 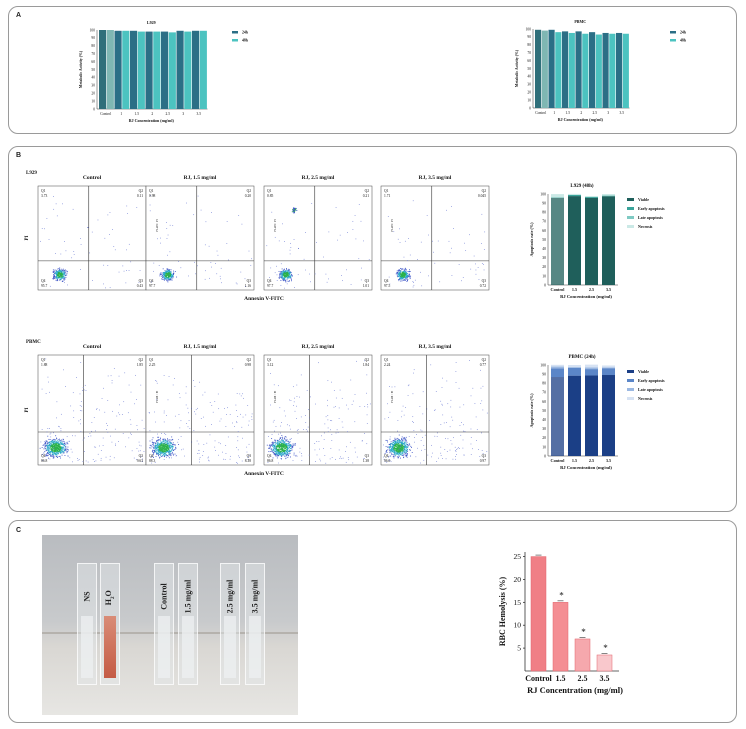 I want to click on cuvette-1-5: 1.5 mg/ml, so click(x=188, y=624).